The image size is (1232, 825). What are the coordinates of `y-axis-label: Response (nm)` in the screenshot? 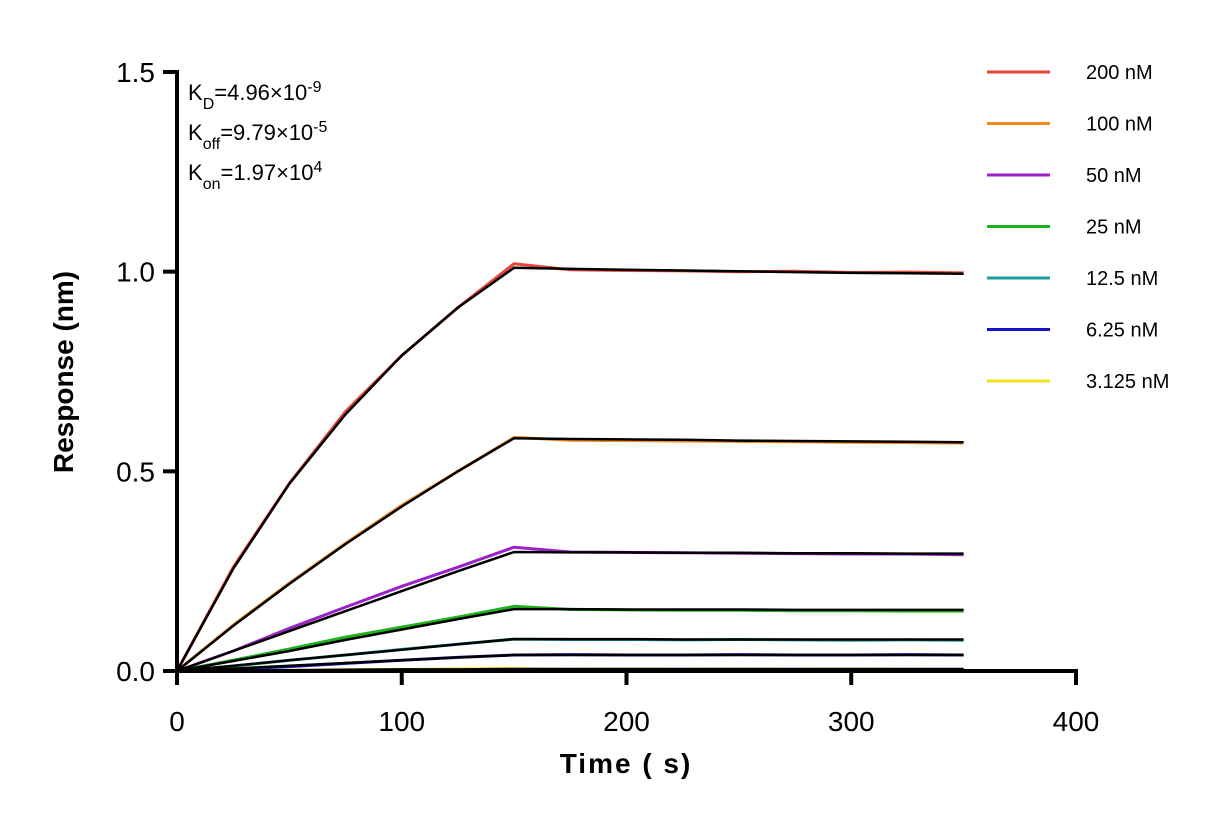 It's located at (63, 372).